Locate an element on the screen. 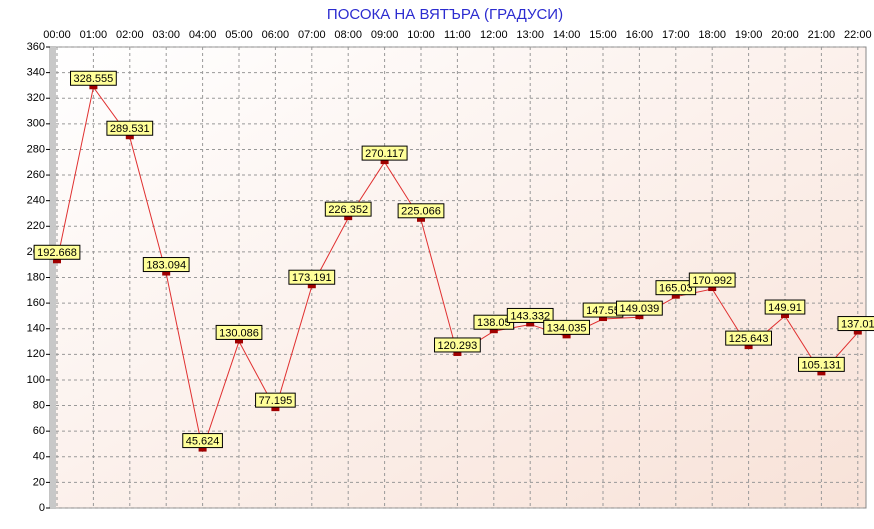 This screenshot has height=529, width=874. x-tick-label: 16:00 is located at coordinates (640, 35).